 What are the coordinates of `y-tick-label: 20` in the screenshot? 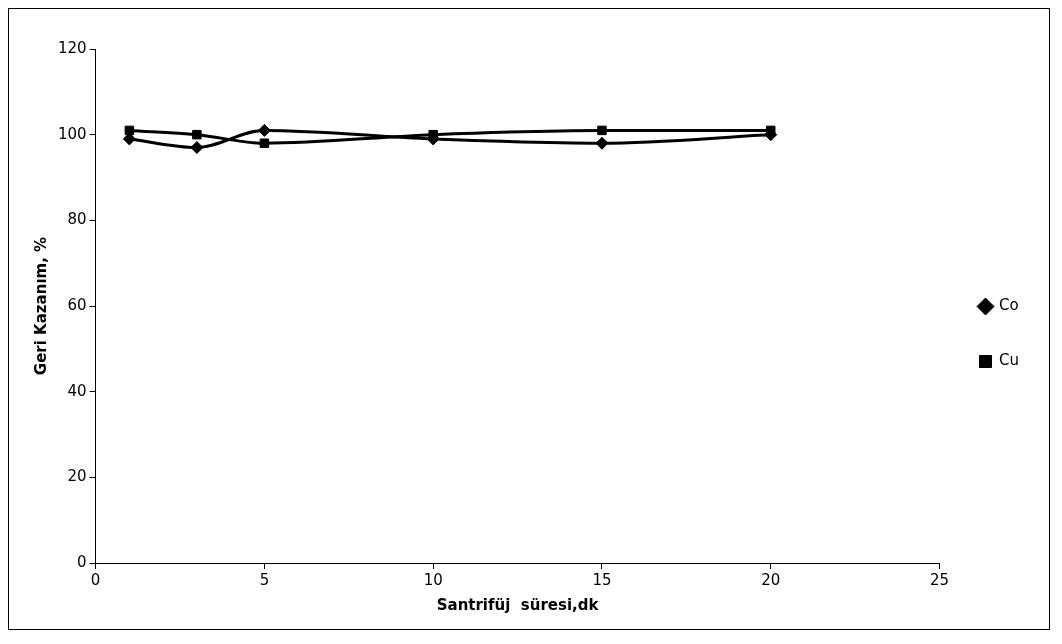 It's located at (77, 476).